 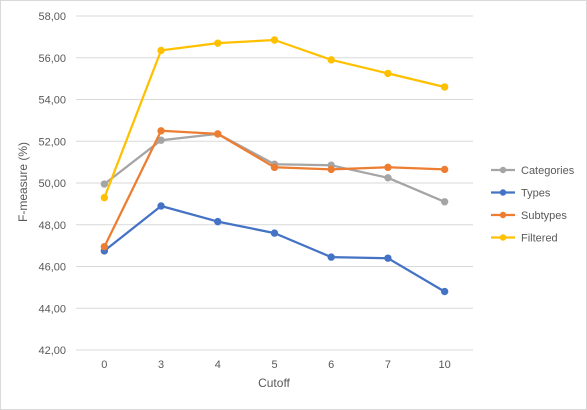 I want to click on y-tick-label: 58,00, so click(x=52, y=17).